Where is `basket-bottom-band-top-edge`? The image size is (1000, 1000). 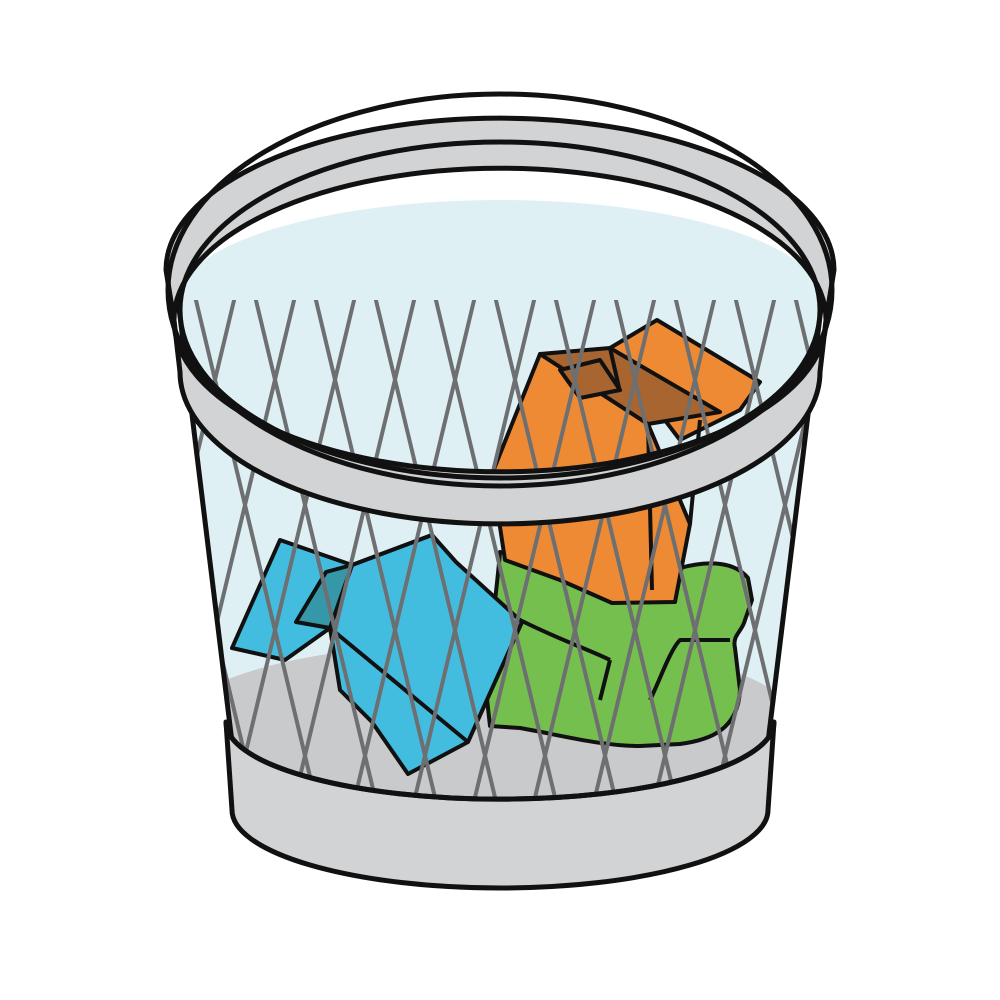
basket-bottom-band-top-edge is located at coordinates (500, 761).